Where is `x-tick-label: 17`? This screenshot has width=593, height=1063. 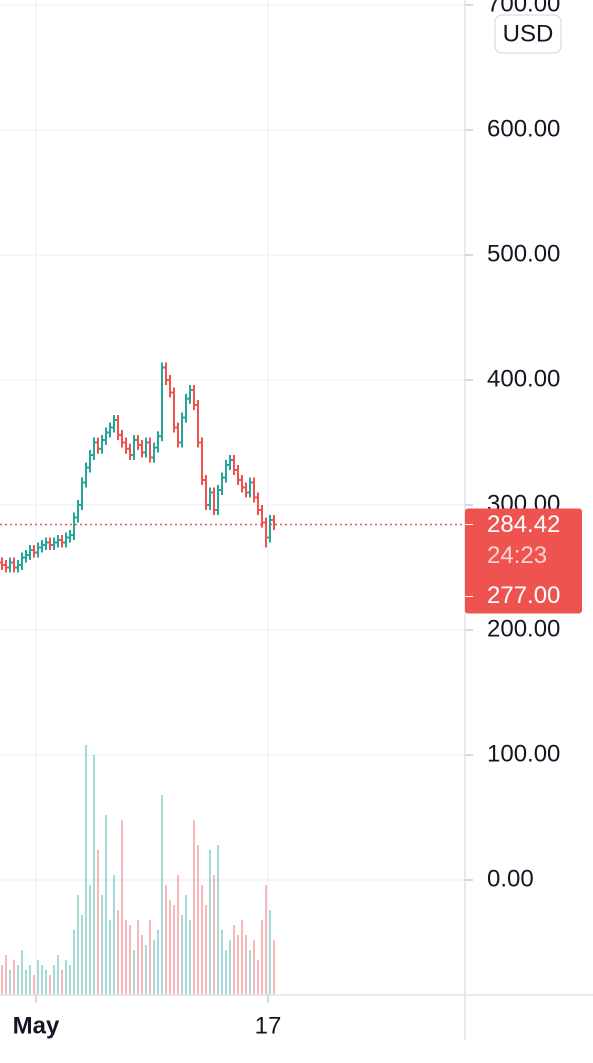
x-tick-label: 17 is located at coordinates (268, 1025).